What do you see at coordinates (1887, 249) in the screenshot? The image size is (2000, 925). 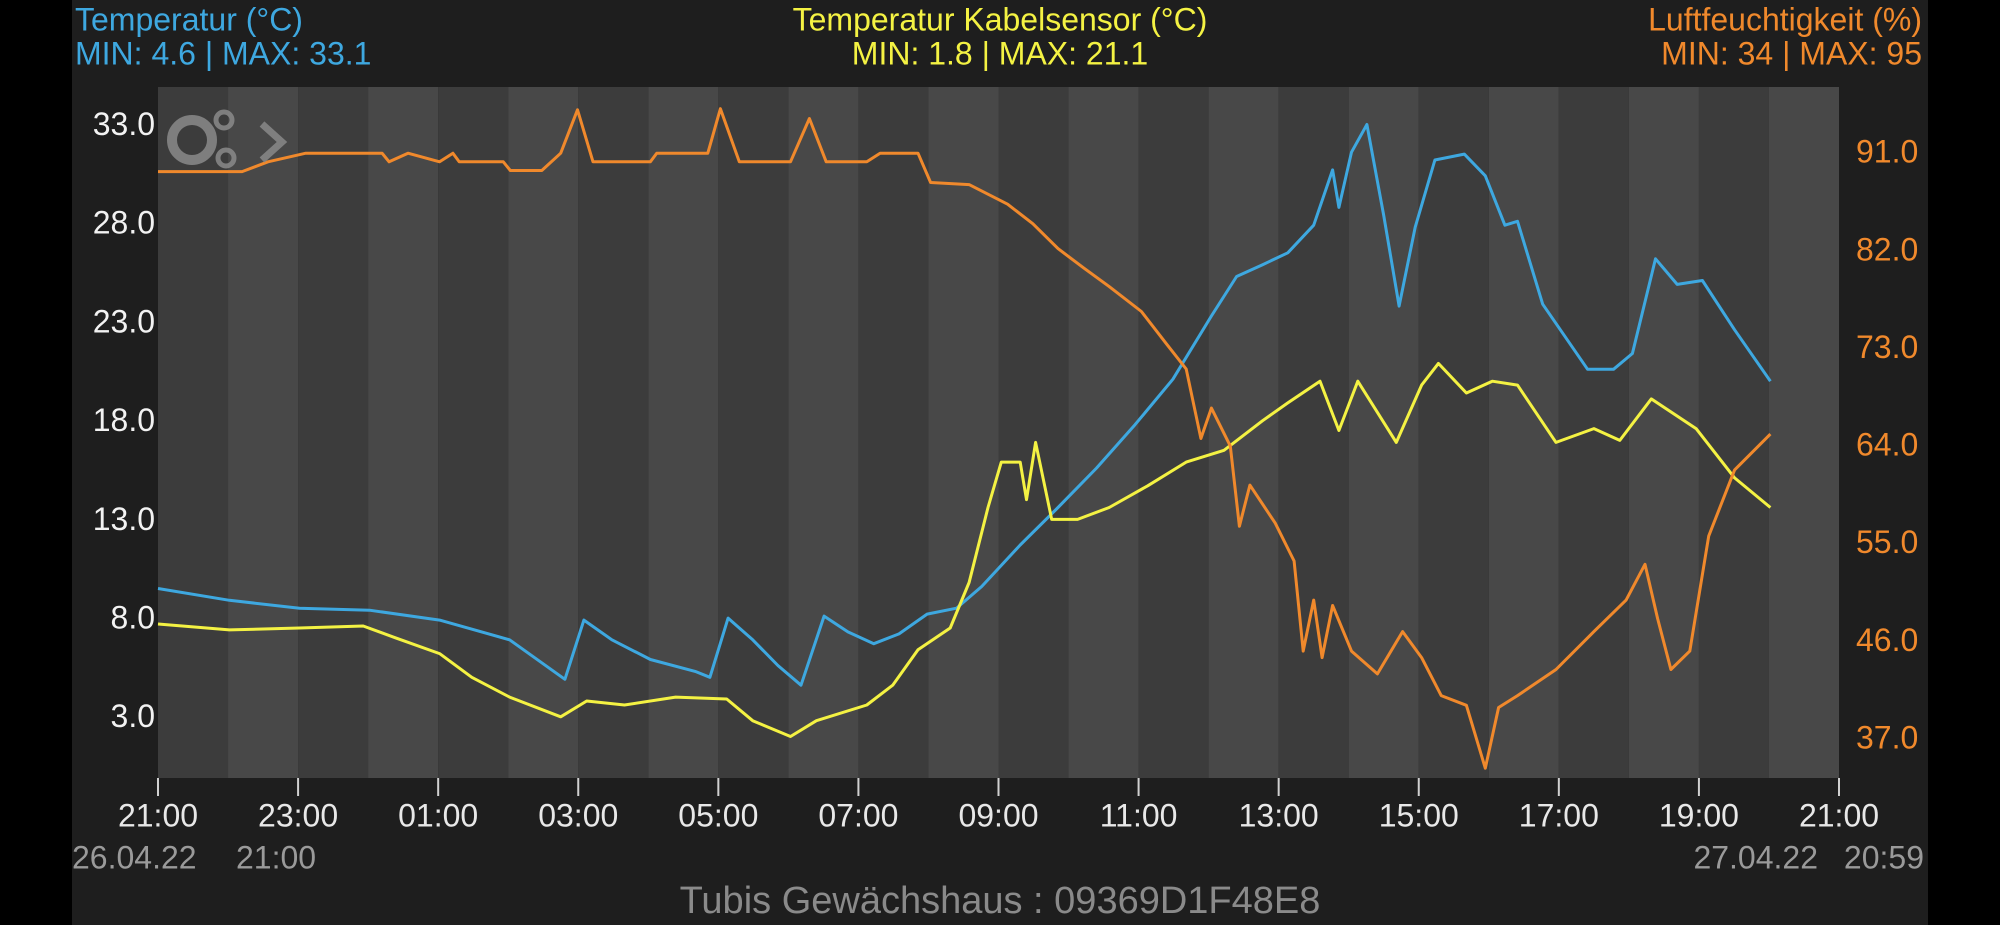 I see `y2-tick-label: 82.0` at bounding box center [1887, 249].